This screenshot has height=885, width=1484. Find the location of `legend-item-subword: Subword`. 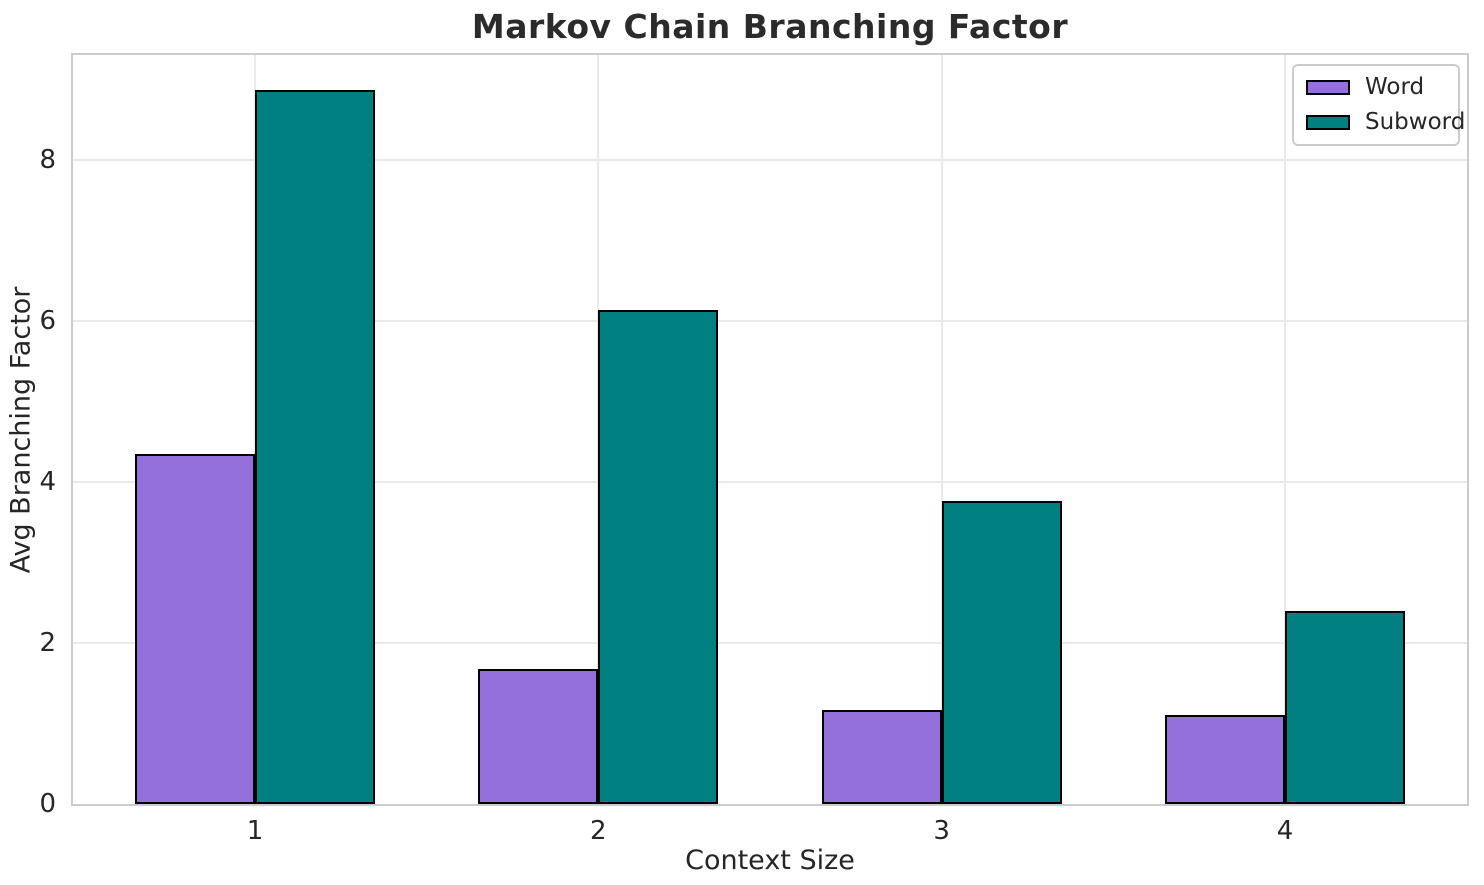

legend-item-subword: Subword is located at coordinates (1385, 123).